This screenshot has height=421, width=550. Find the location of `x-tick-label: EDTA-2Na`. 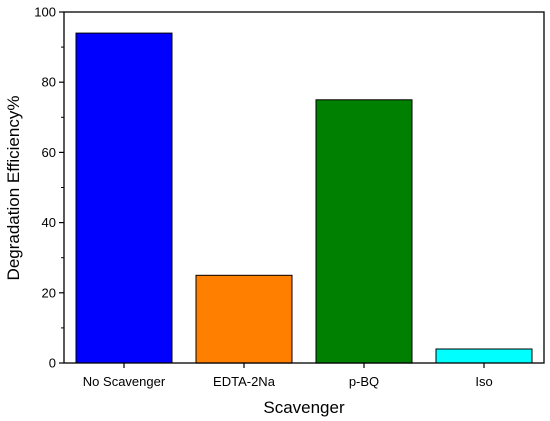

x-tick-label: EDTA-2Na is located at coordinates (244, 381).